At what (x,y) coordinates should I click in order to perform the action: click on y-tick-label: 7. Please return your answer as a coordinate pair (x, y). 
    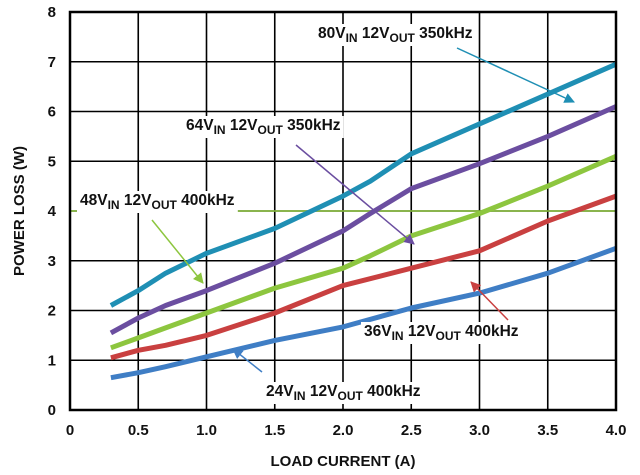
    Looking at the image, I should click on (52, 62).